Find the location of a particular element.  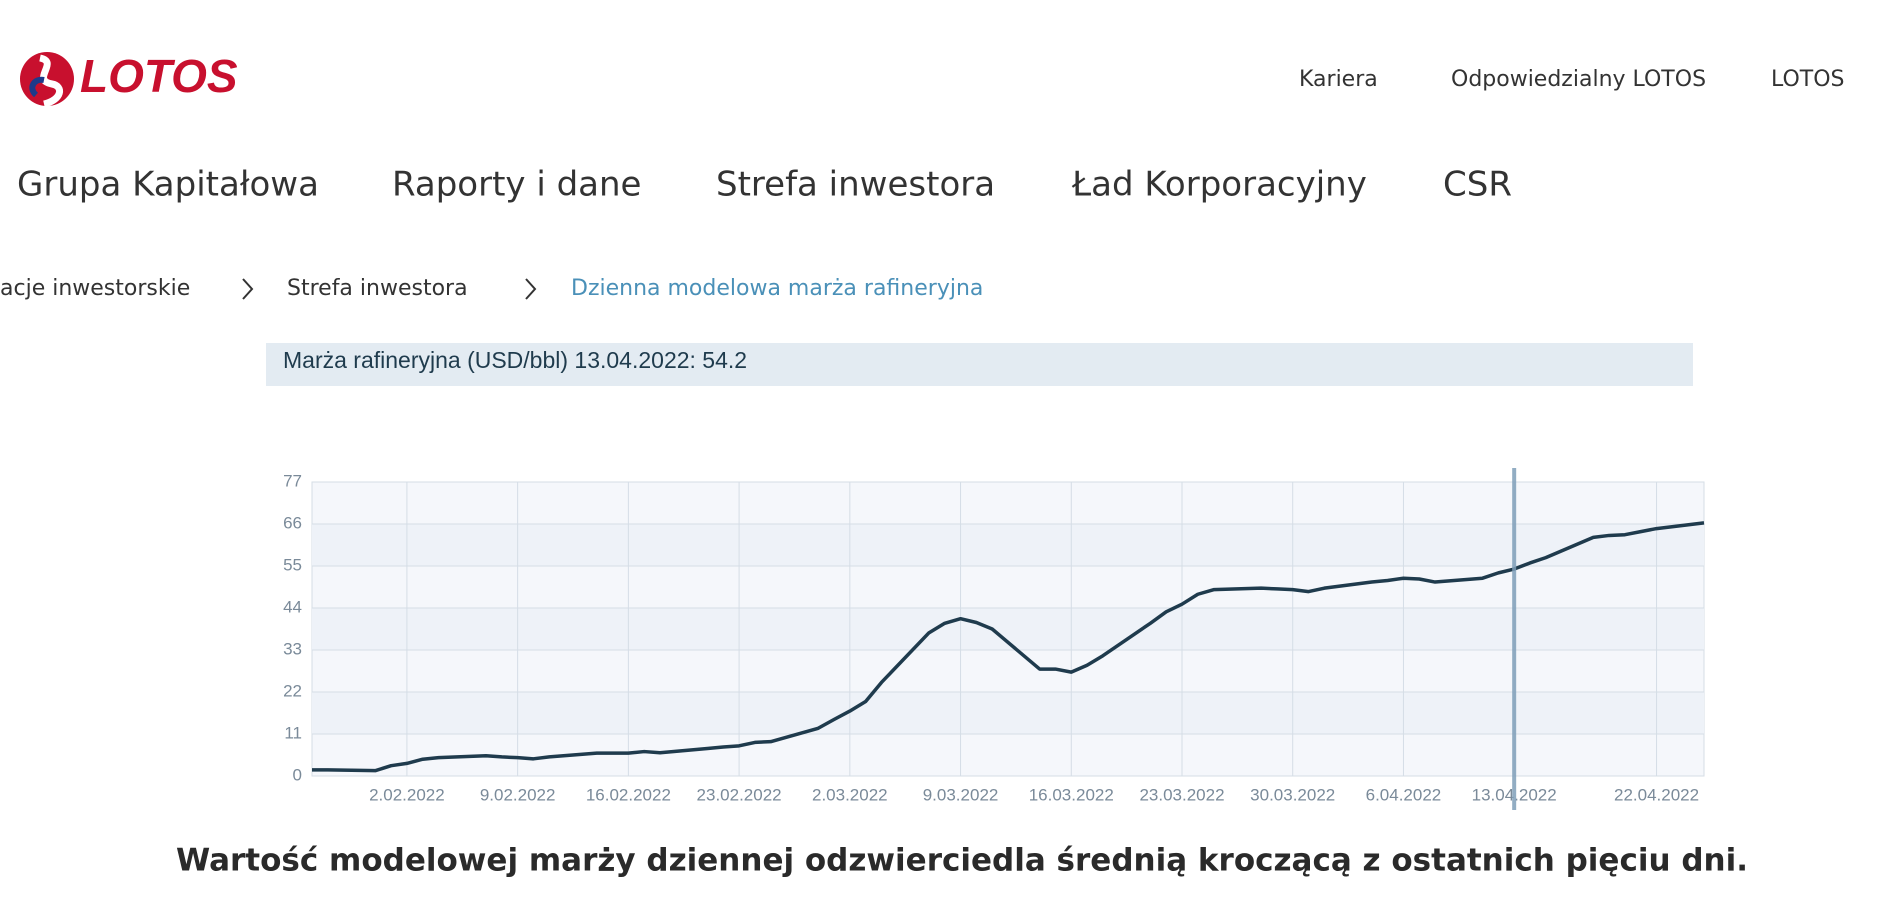

cursor-line is located at coordinates (1514, 639).